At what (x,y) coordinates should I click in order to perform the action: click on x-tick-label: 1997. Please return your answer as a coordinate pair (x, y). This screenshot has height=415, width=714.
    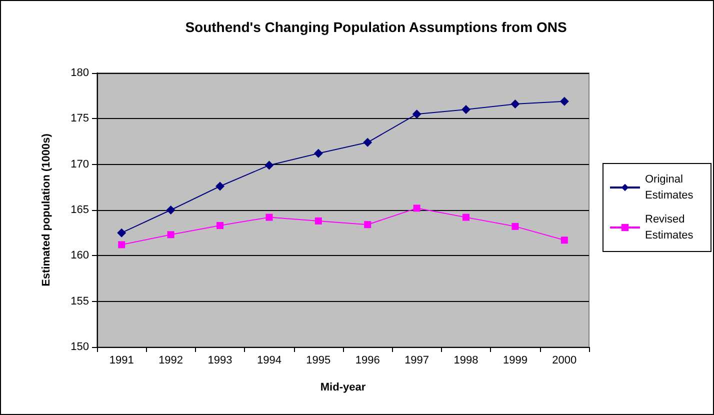
    Looking at the image, I should click on (417, 360).